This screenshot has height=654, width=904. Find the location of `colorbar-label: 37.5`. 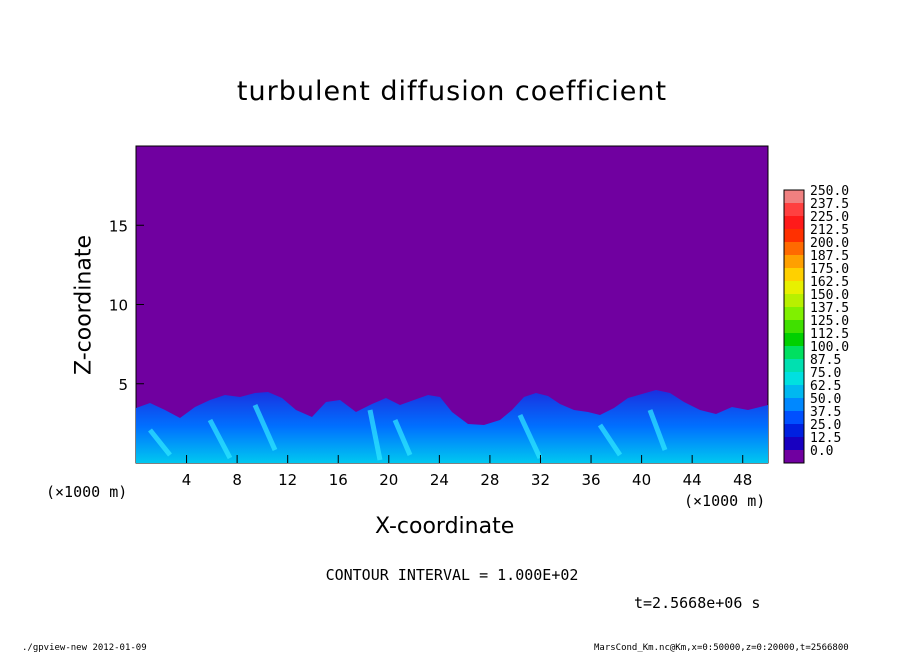

colorbar-label: 37.5 is located at coordinates (825, 412).